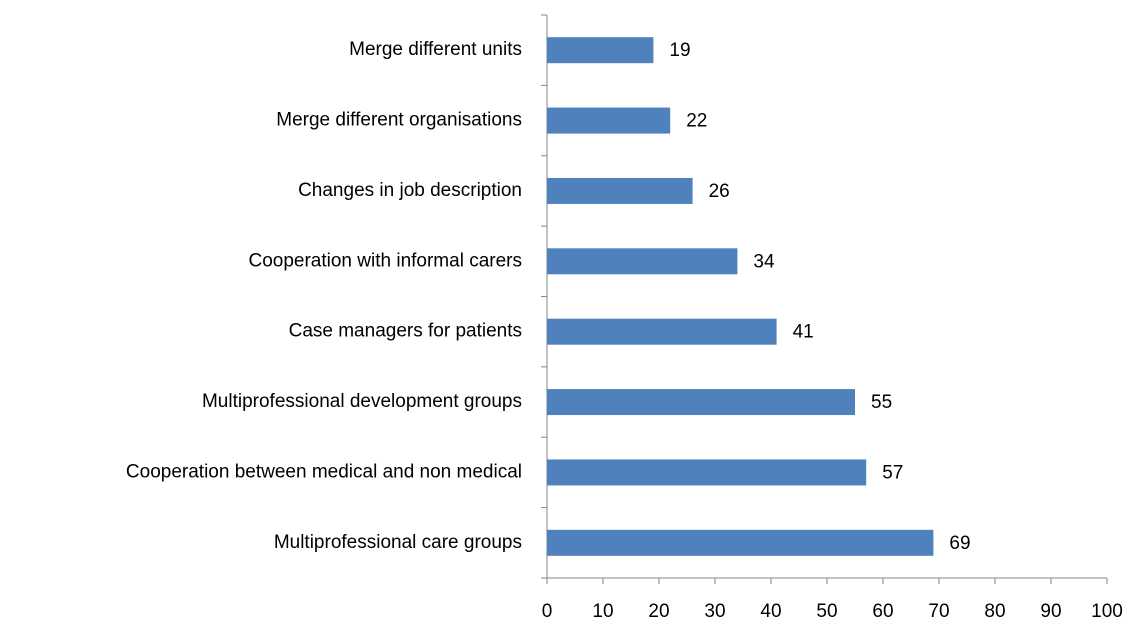 The image size is (1131, 624). Describe the element at coordinates (770, 611) in the screenshot. I see `x-tick-label: 40` at that location.